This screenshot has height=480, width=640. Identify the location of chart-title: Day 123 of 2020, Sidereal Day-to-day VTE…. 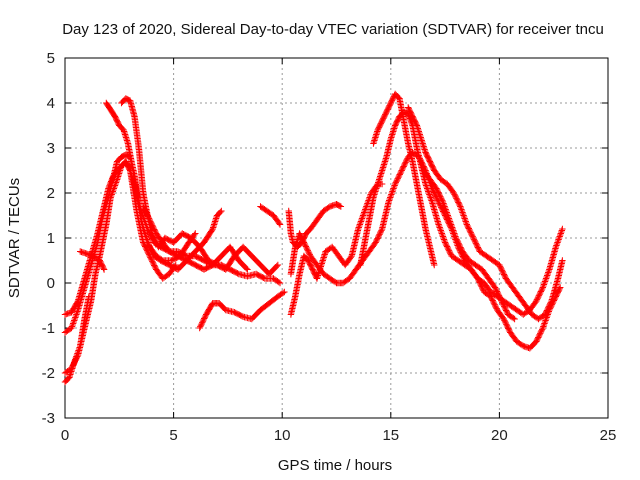
(333, 29).